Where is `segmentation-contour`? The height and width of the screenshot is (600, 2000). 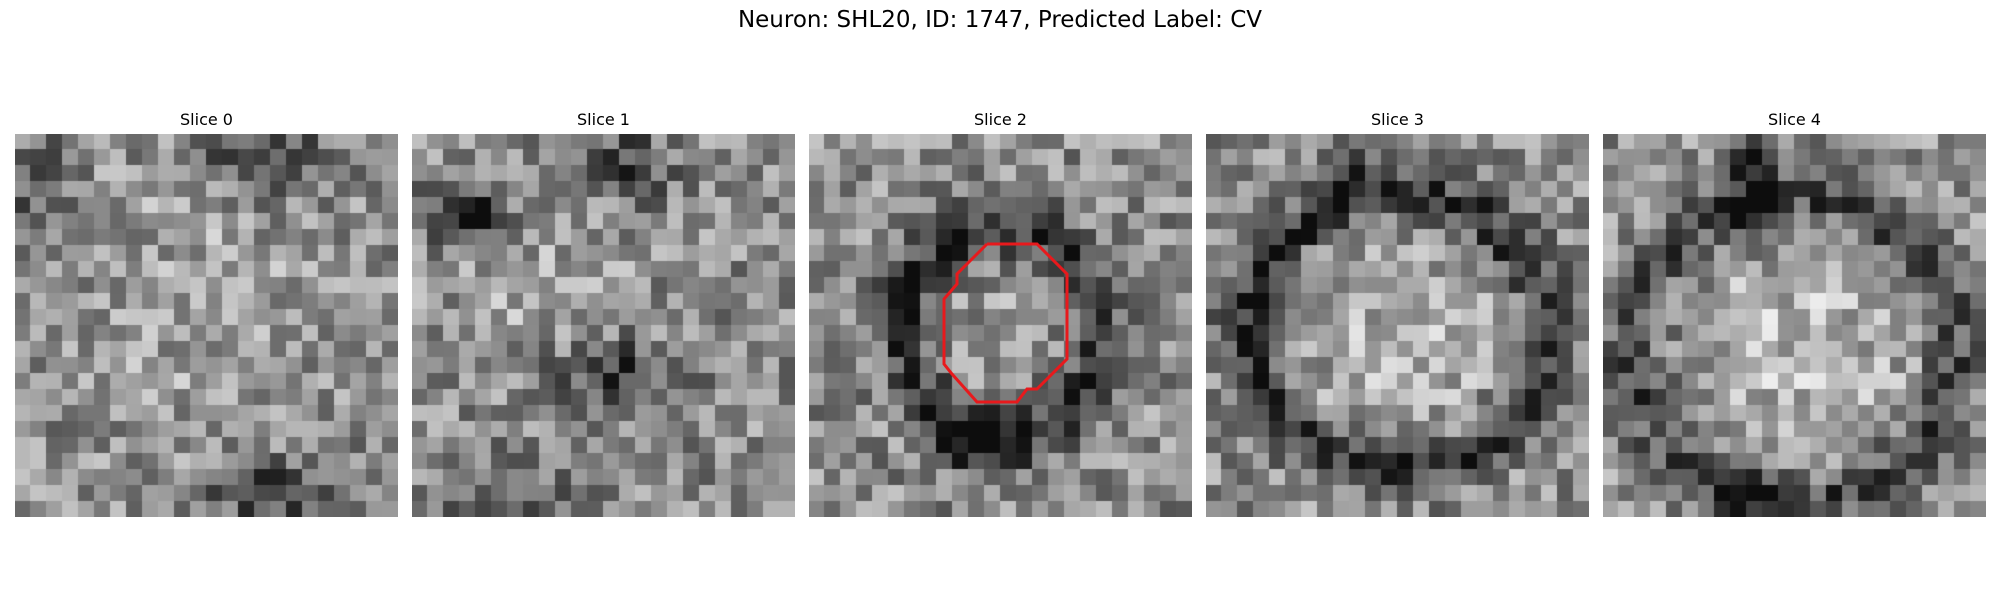 segmentation-contour is located at coordinates (1005, 323).